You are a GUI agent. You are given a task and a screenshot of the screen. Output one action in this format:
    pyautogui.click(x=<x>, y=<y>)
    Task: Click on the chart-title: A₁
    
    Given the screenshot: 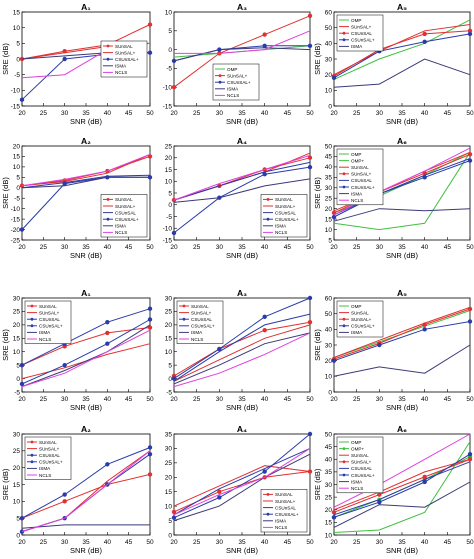 What is the action you would take?
    pyautogui.click(x=86, y=7)
    